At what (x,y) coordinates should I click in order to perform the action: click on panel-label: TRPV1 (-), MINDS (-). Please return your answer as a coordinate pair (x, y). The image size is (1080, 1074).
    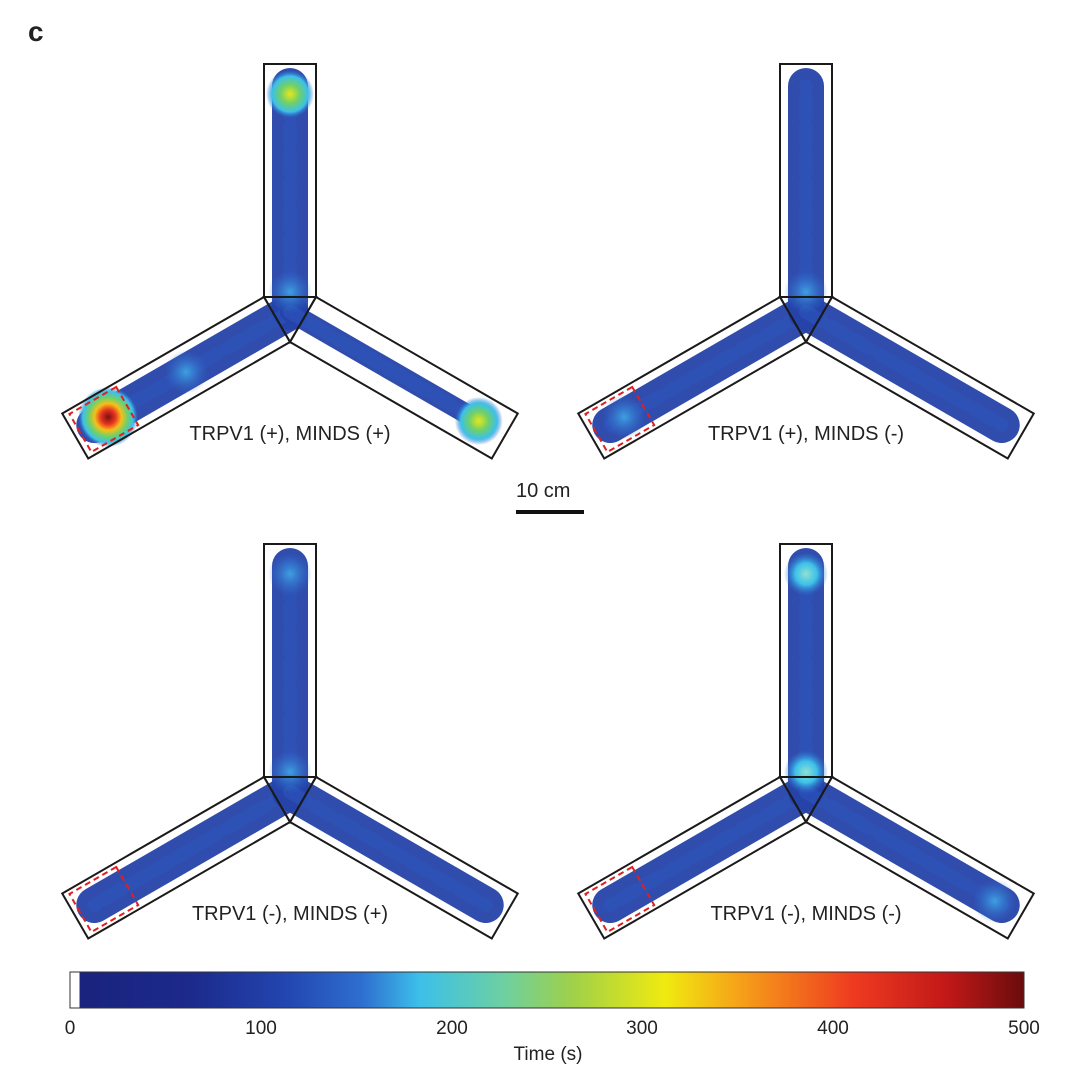
    Looking at the image, I should click on (805, 914).